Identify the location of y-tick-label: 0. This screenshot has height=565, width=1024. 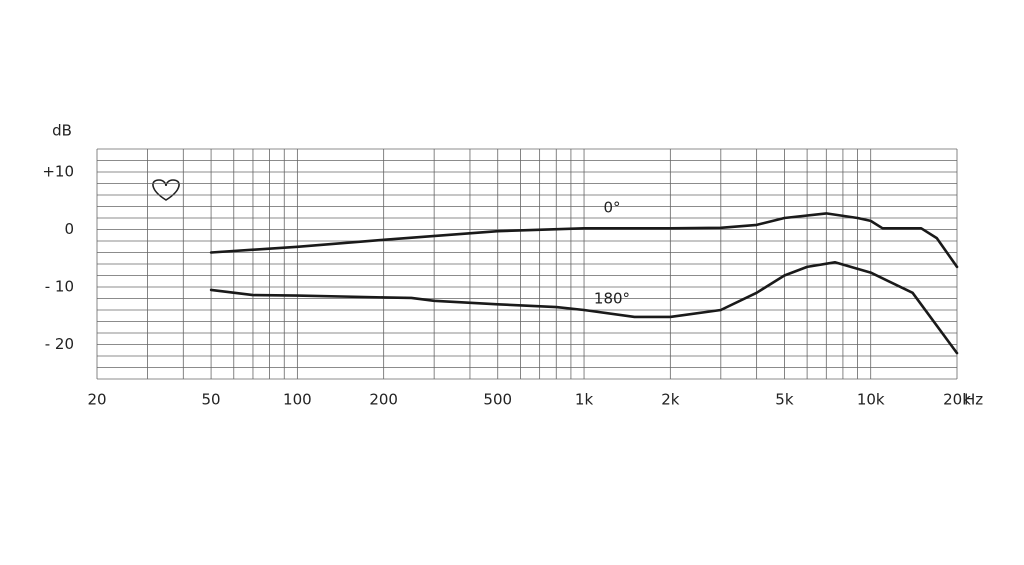
(69, 229).